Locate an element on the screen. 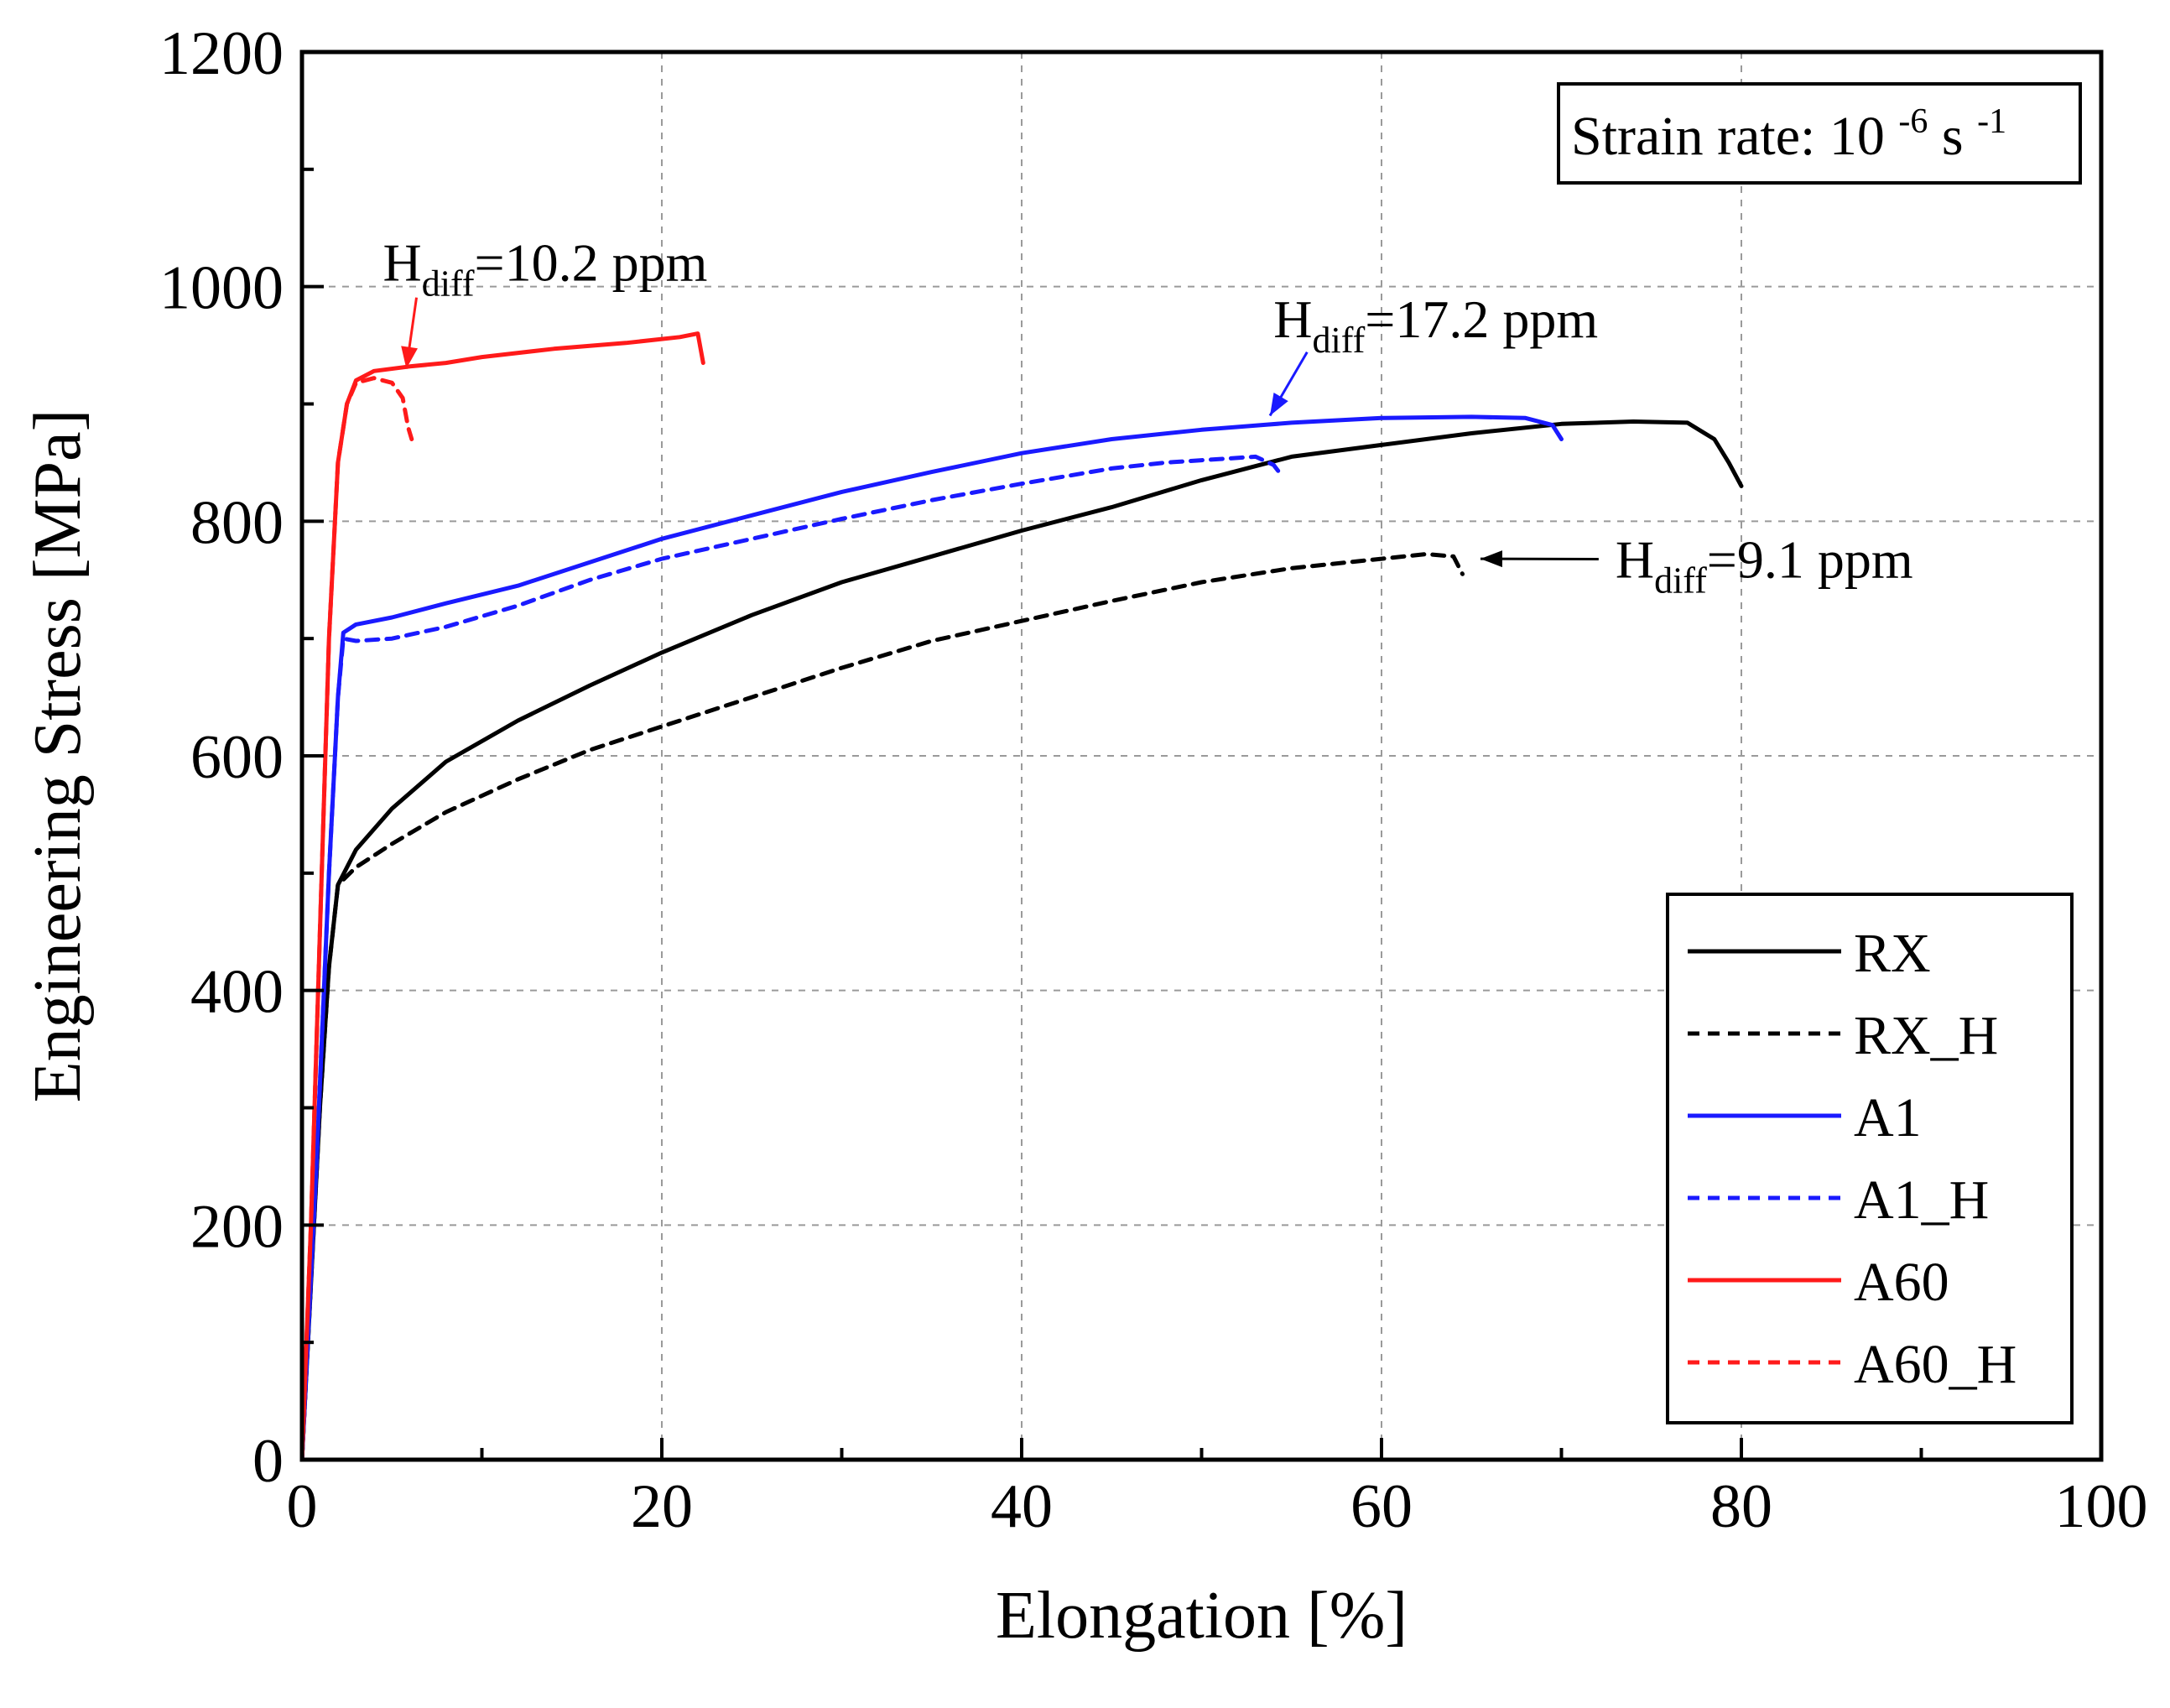  annotation-value-2: =9.1 ppm is located at coordinates (1810, 559).